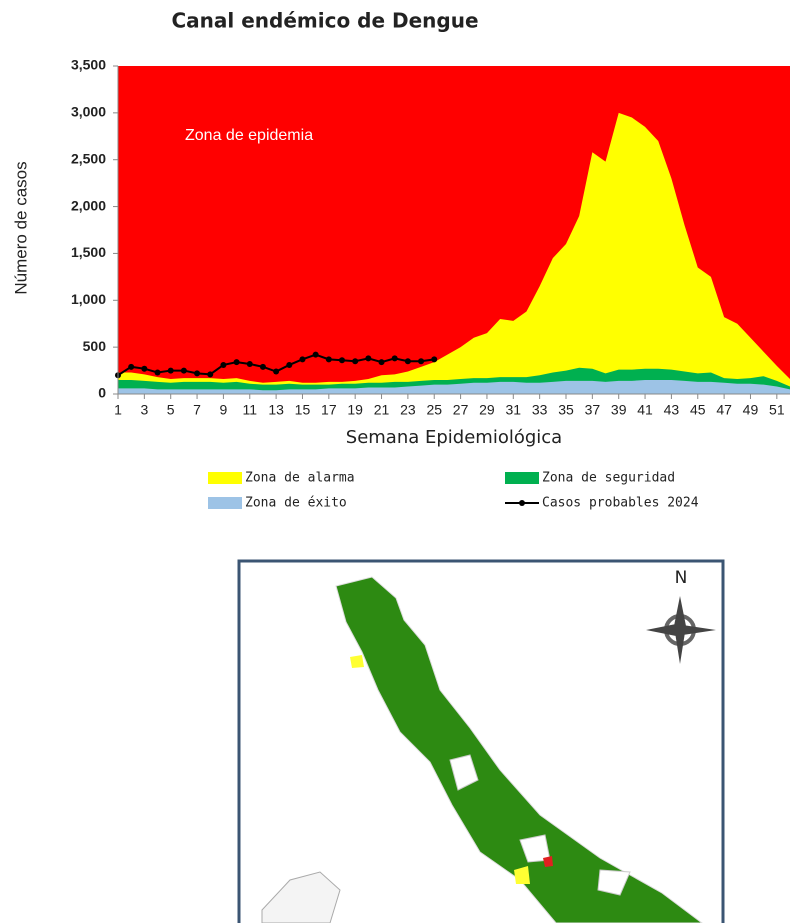  I want to click on x-tick-label: 37, so click(593, 410).